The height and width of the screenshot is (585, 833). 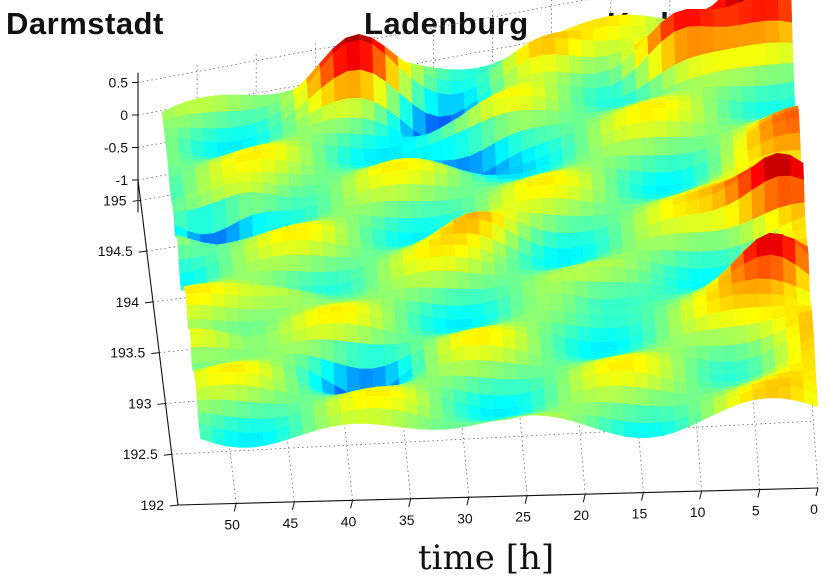 What do you see at coordinates (158, 342) in the screenshot?
I see `y-axis-line` at bounding box center [158, 342].